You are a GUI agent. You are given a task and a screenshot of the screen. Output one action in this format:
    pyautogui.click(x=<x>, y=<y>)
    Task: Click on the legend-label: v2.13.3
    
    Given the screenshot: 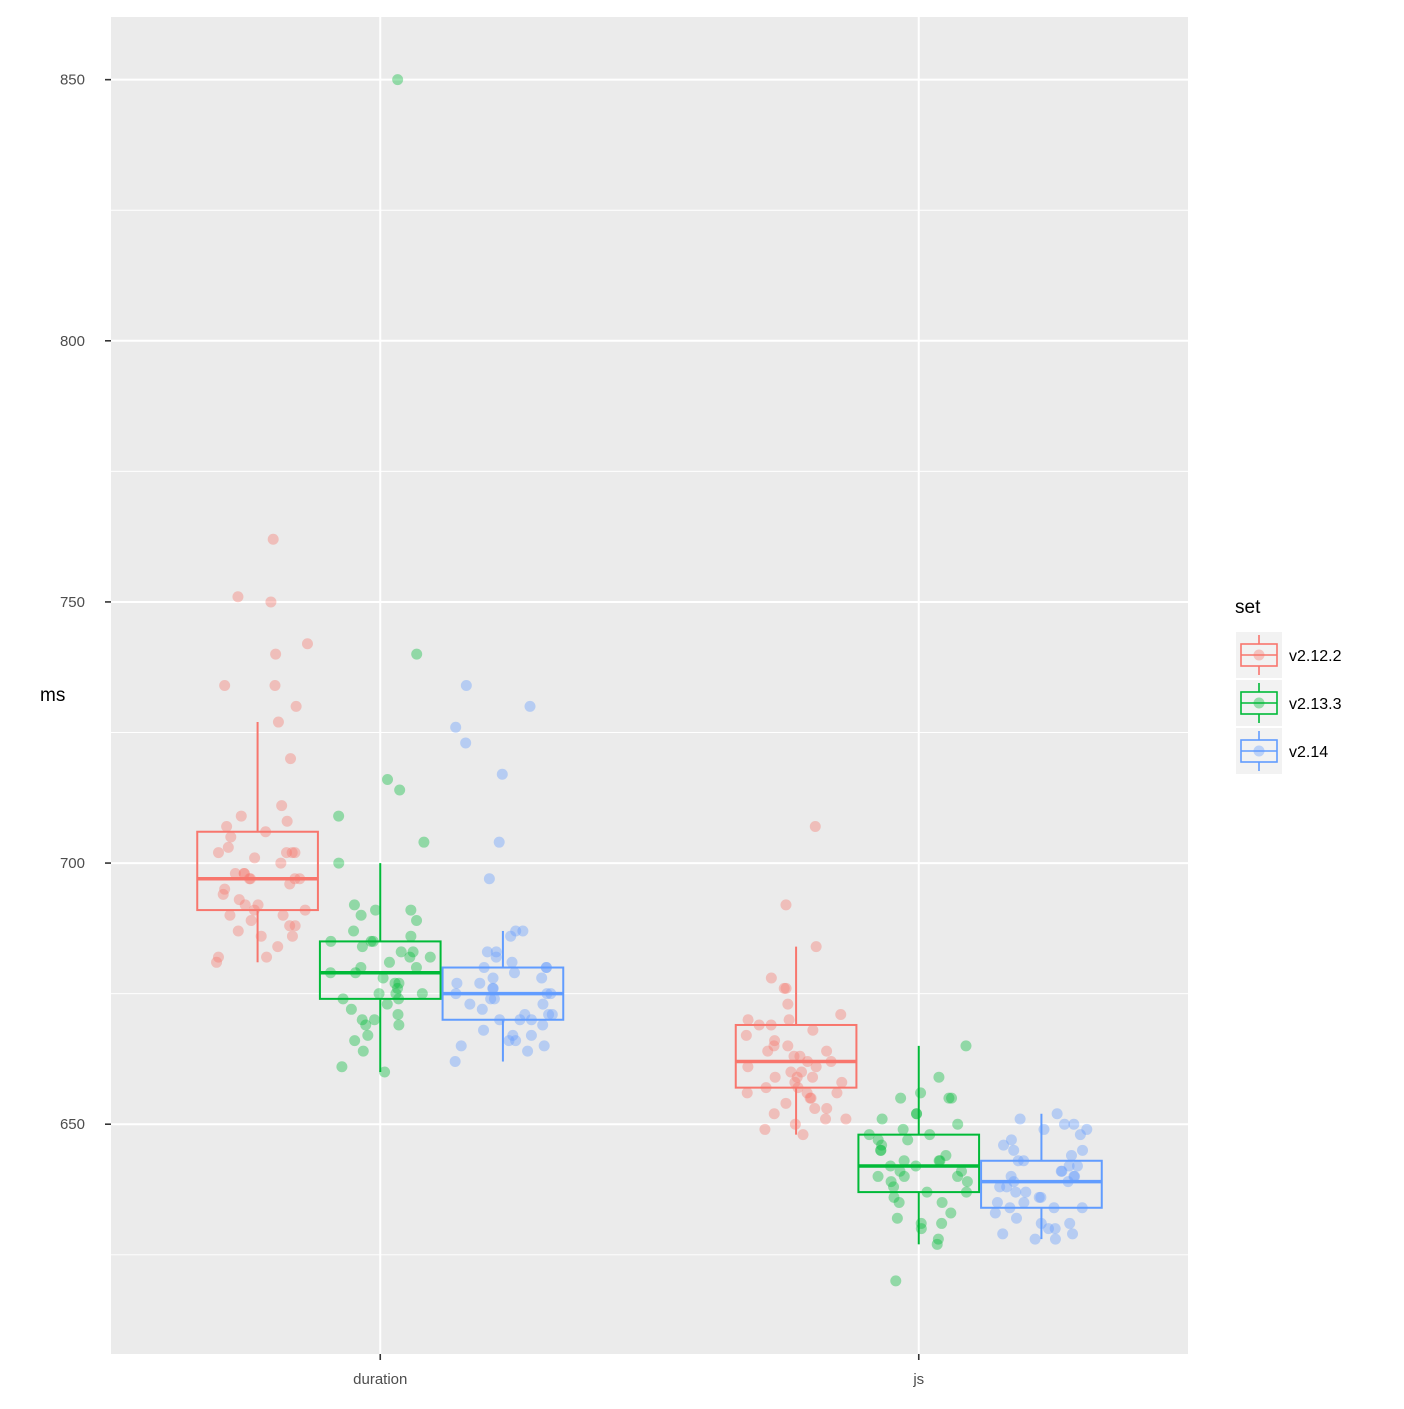 What is the action you would take?
    pyautogui.click(x=1315, y=704)
    